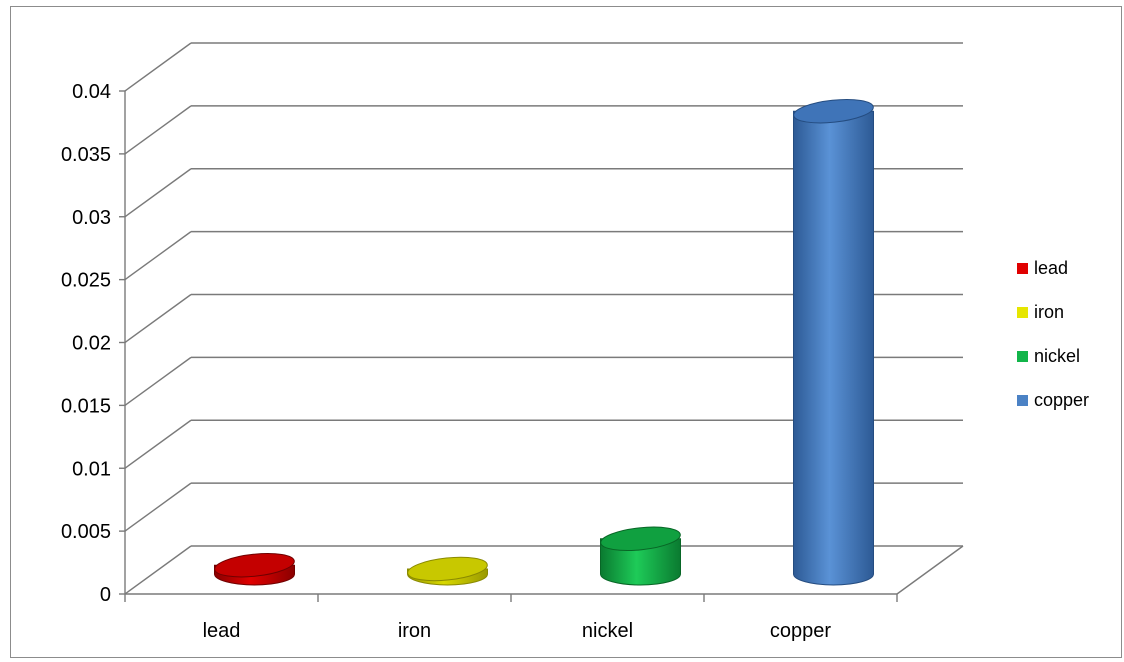  Describe the element at coordinates (86, 406) in the screenshot. I see `y-tick-label: 0.015` at that location.